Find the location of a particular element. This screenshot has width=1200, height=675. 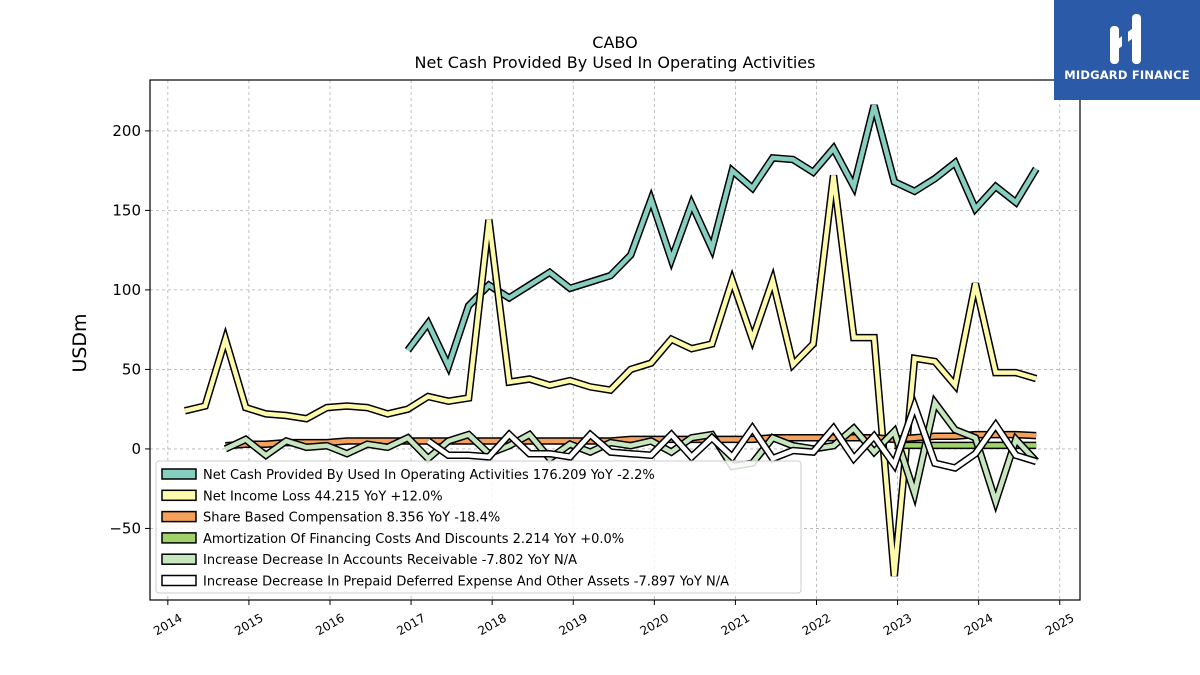

series-stroke is located at coordinates (731, 435).